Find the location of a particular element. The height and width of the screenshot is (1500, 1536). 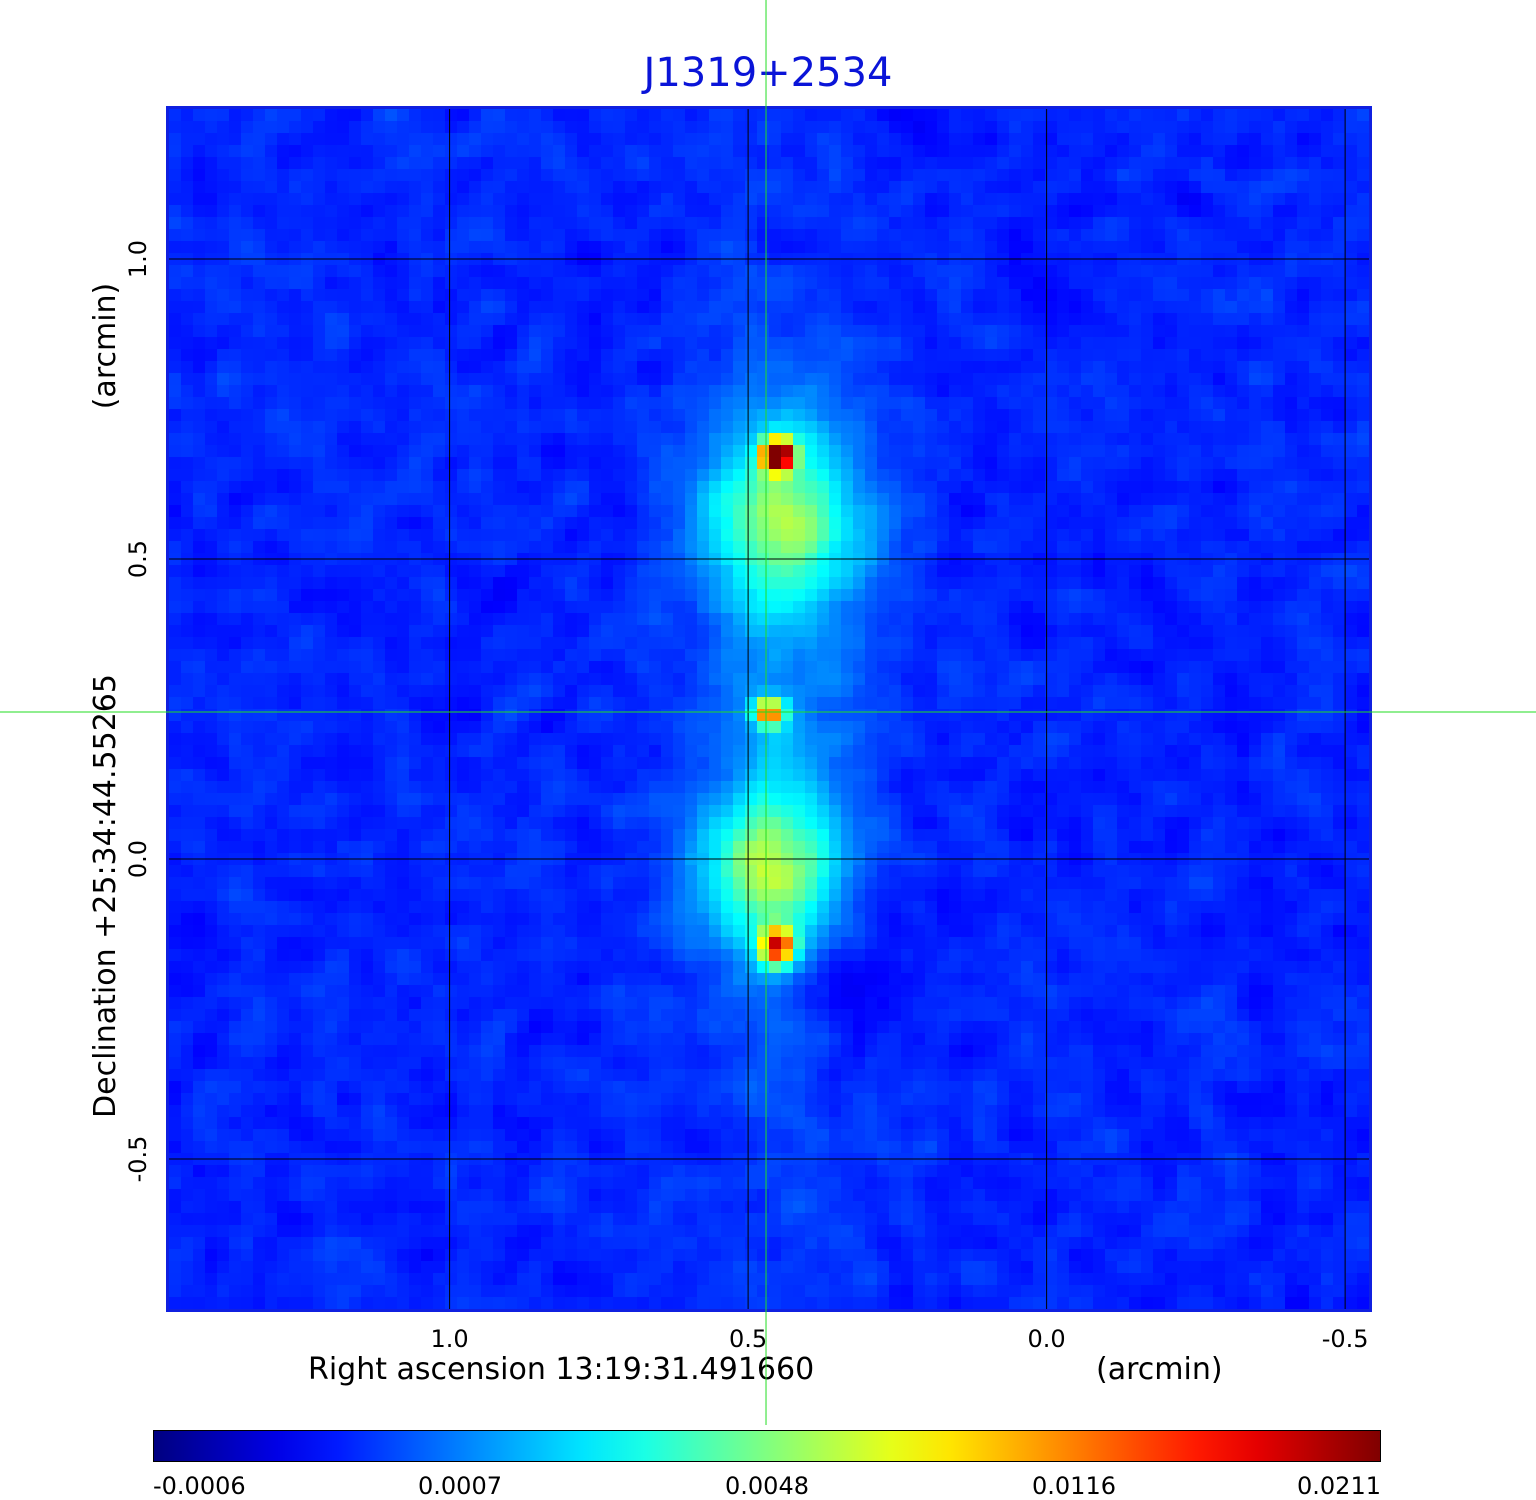

colorbar-tick-label: 0.0048 is located at coordinates (767, 1486).